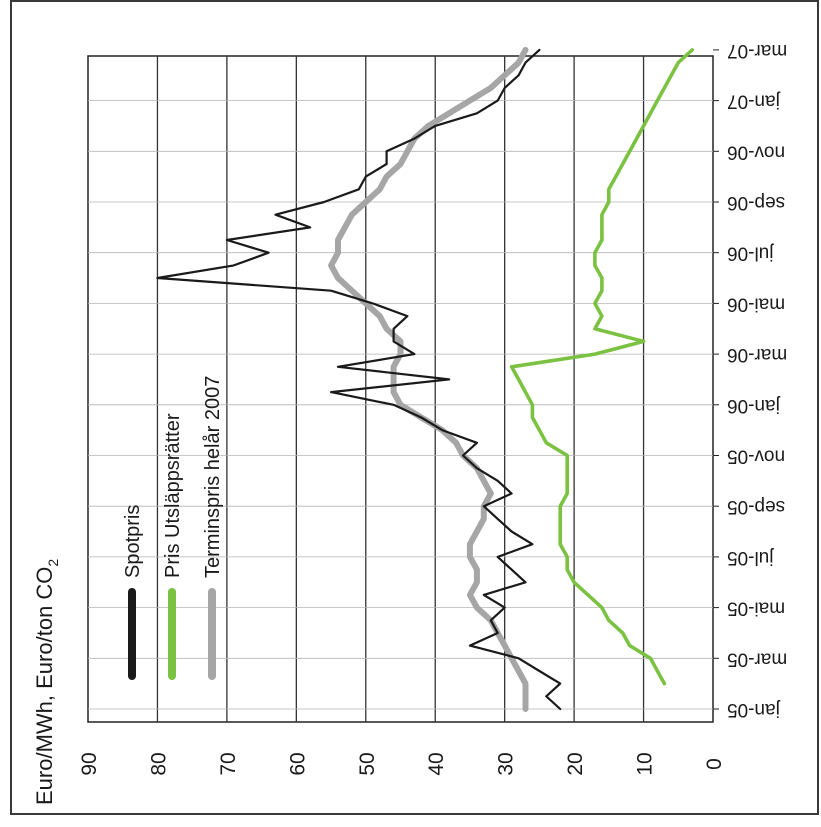 The width and height of the screenshot is (821, 827). I want to click on time-tick-label: sep-06, so click(756, 202).